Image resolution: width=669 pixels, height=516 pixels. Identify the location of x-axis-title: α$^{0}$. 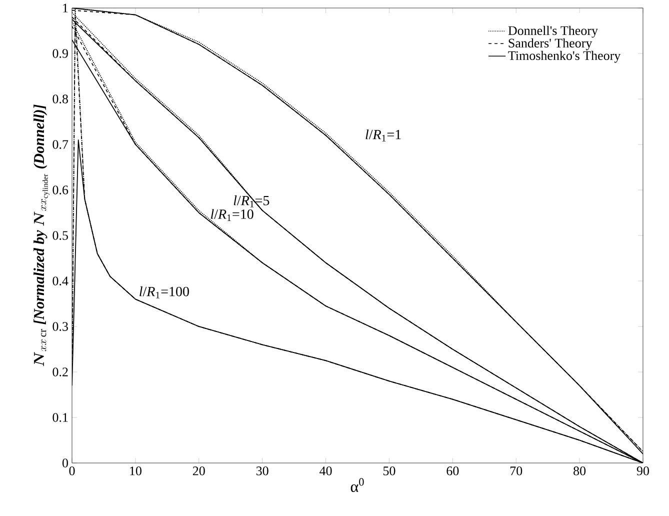
(357, 485).